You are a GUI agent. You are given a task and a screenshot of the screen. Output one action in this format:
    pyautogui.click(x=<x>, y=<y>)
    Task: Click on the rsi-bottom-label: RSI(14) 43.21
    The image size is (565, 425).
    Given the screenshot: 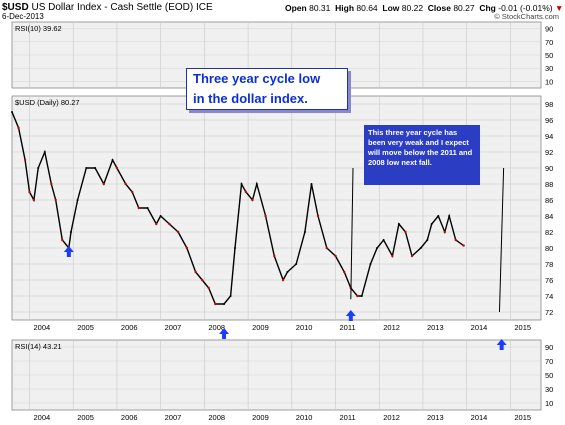 What is the action you would take?
    pyautogui.click(x=38, y=346)
    